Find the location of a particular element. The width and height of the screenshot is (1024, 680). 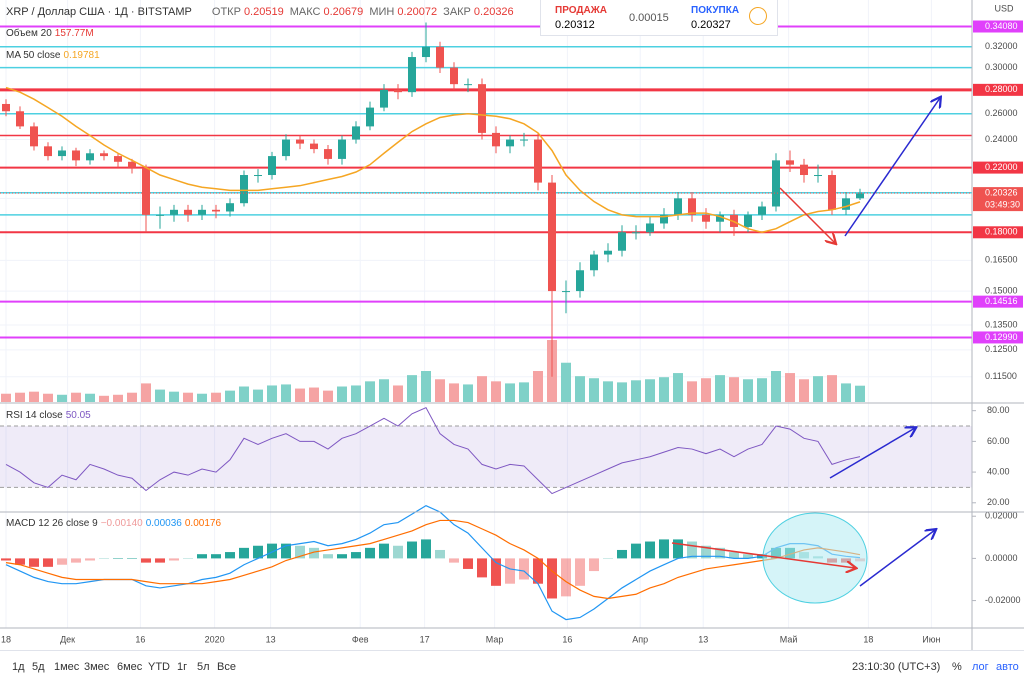

x-tick-label: Дек is located at coordinates (67, 639).